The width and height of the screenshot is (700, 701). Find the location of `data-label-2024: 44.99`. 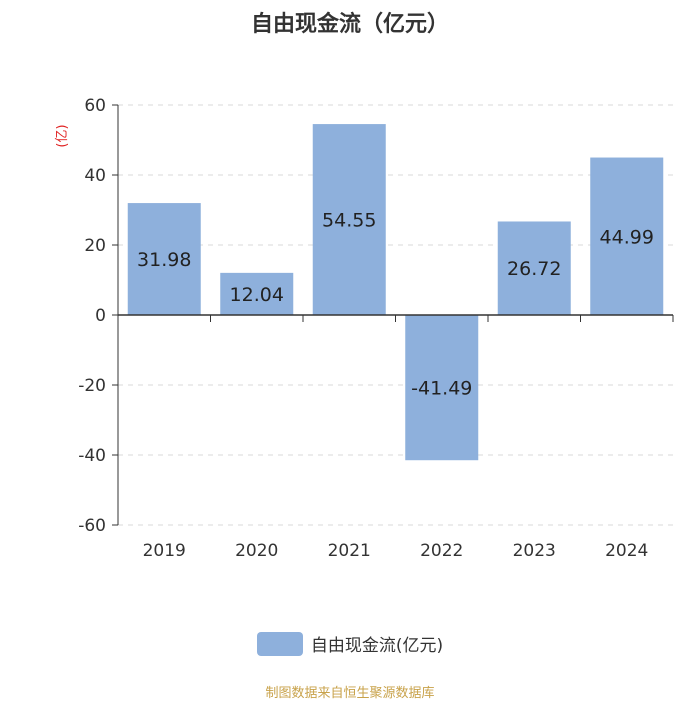

data-label-2024: 44.99 is located at coordinates (627, 237).